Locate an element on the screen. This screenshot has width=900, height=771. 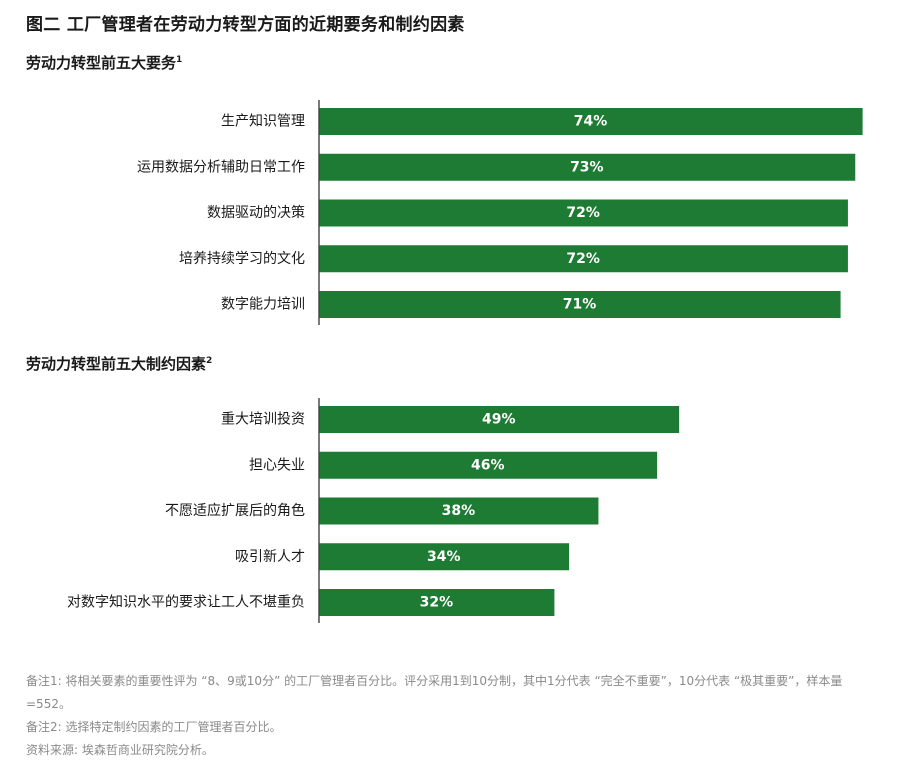
data-label: 32% is located at coordinates (437, 603).